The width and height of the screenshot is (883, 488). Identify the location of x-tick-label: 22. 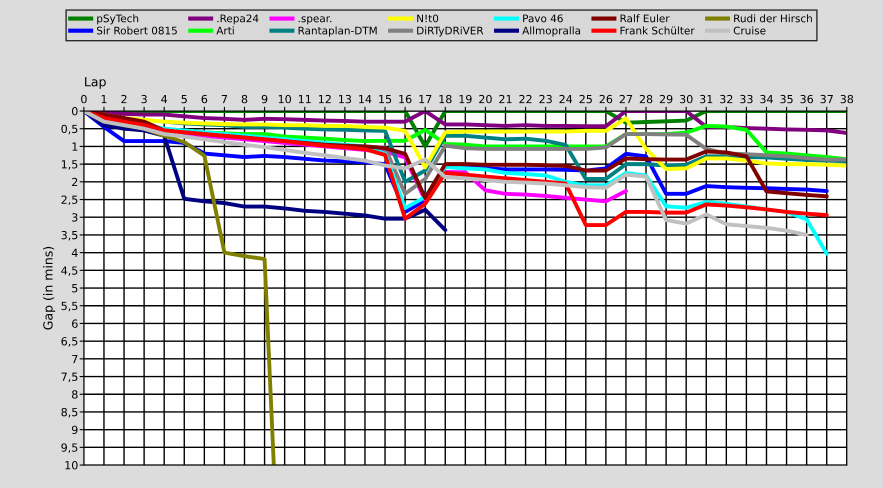
(525, 99).